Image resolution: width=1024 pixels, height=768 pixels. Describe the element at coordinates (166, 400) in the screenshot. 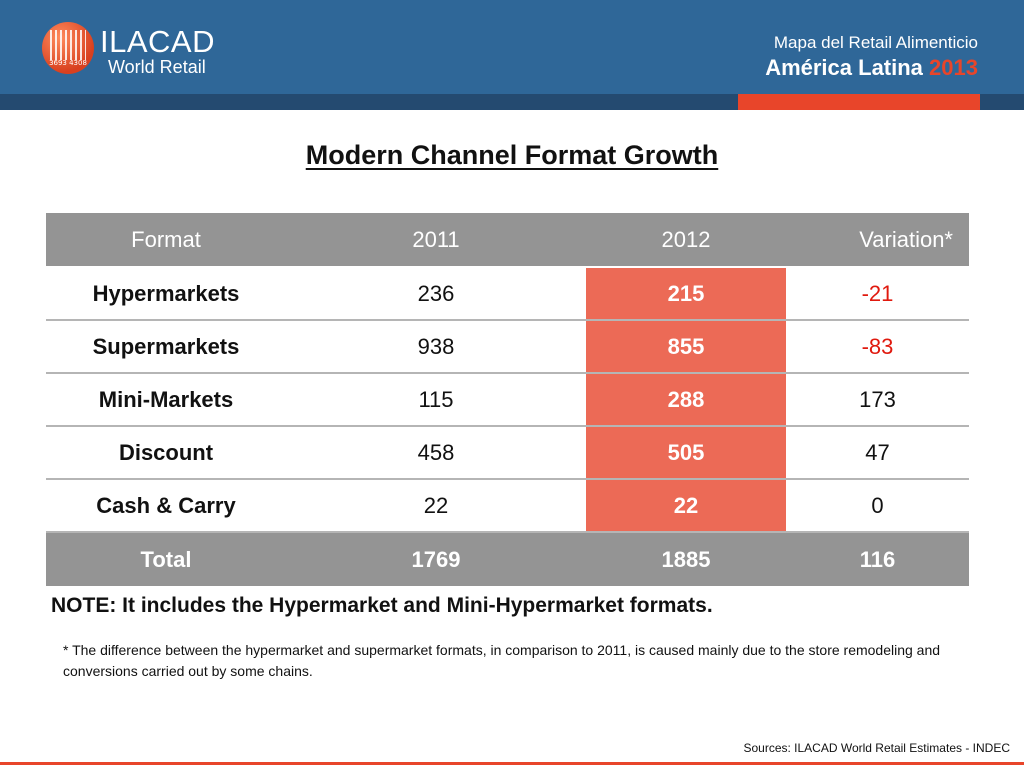

I see `cell-format: Mini-Markets` at that location.